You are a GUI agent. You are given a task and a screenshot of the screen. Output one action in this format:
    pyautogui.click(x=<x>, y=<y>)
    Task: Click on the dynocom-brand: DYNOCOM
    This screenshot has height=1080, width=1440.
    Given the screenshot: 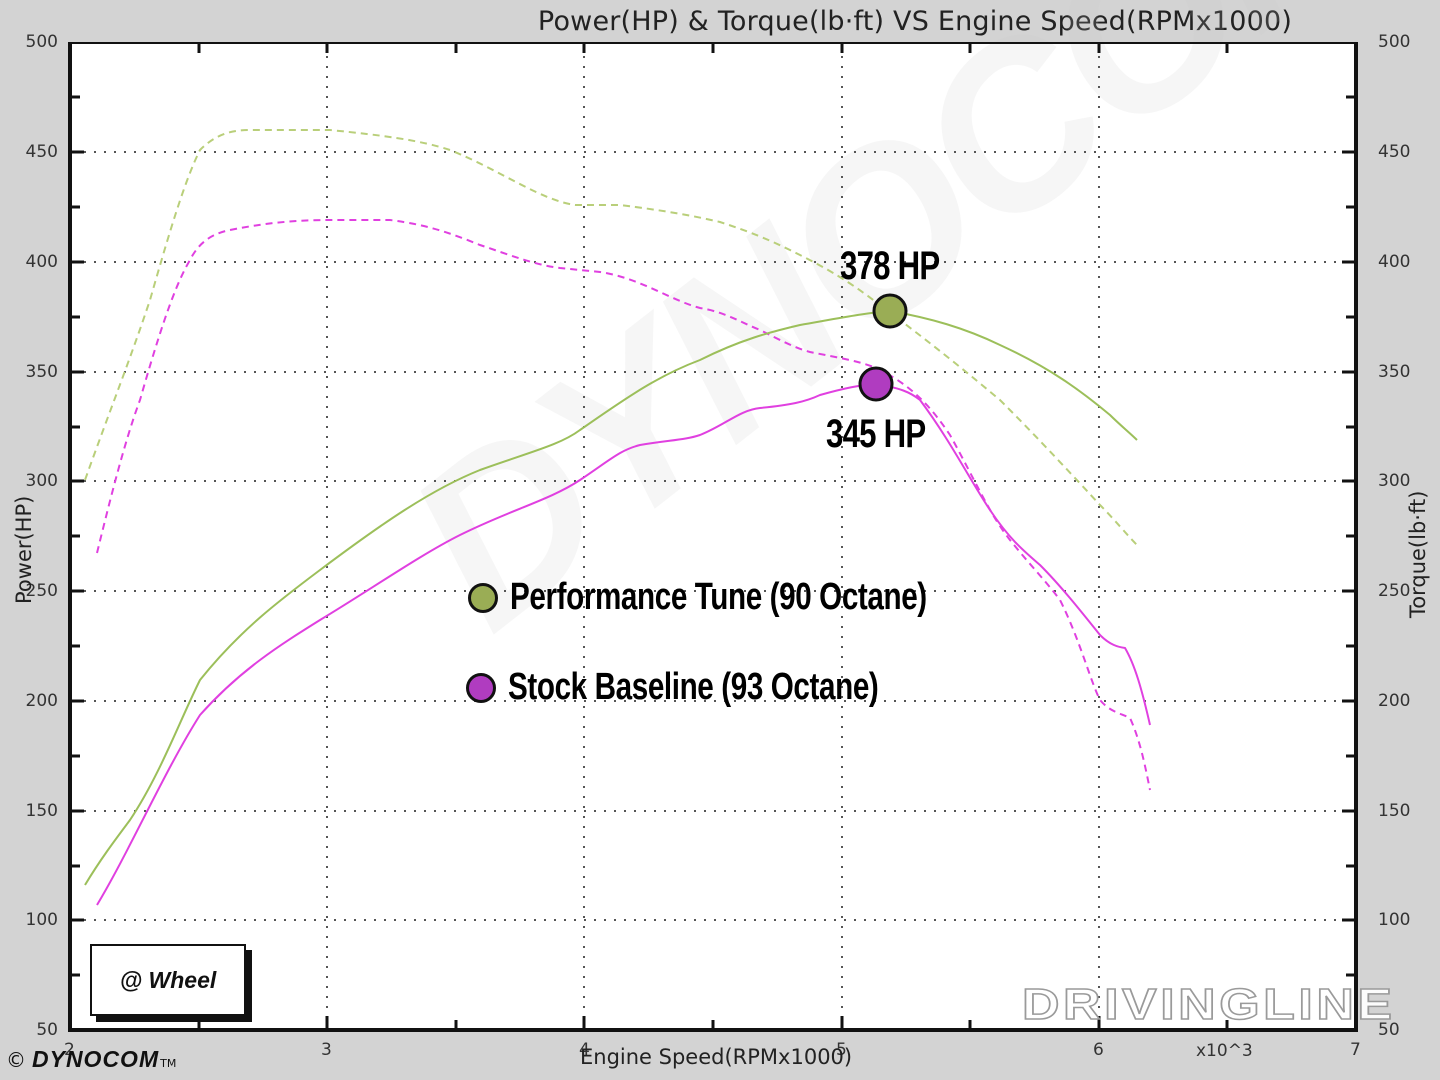 What is the action you would take?
    pyautogui.click(x=96, y=1059)
    